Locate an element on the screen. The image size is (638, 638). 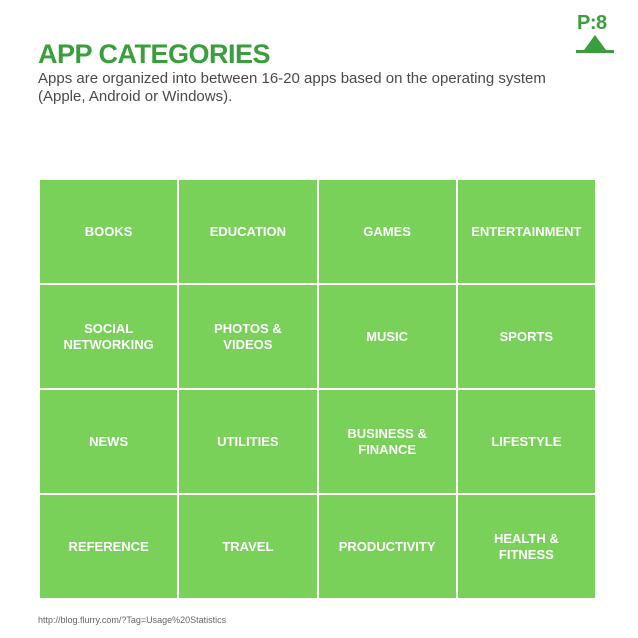
category-label: ENTERTAINMENT is located at coordinates (526, 231).